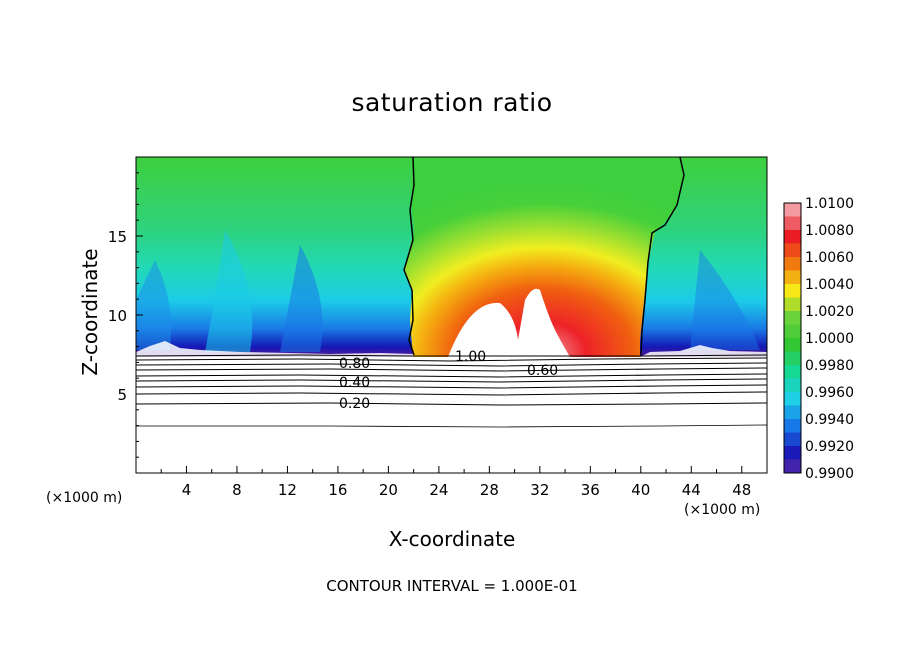 This screenshot has width=904, height=654. I want to click on field-white-region, so click(509, 322).